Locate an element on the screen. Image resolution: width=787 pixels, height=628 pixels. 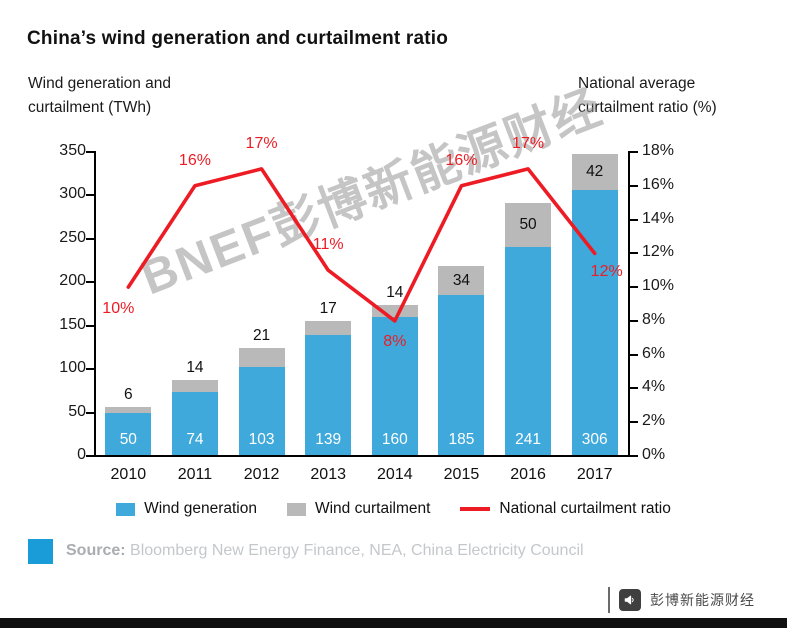
wind-generation-value: 50 is located at coordinates (128, 439).